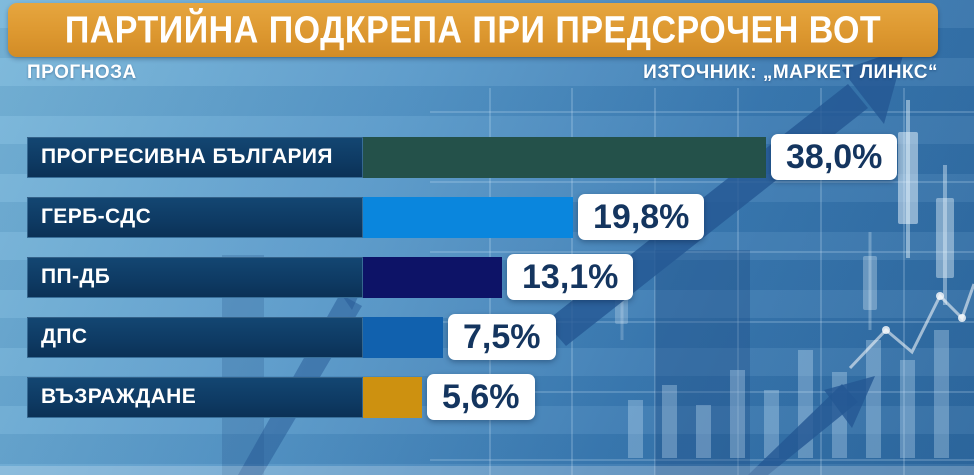 This screenshot has height=475, width=974. Describe the element at coordinates (641, 217) in the screenshot. I see `value-badge: 19,8%` at that location.